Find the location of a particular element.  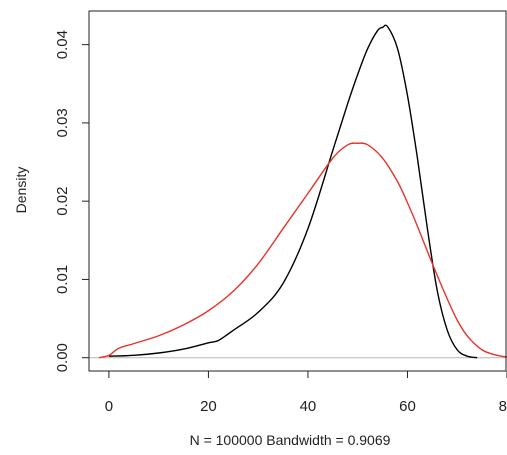

x-tick-label: 60 is located at coordinates (407, 406).